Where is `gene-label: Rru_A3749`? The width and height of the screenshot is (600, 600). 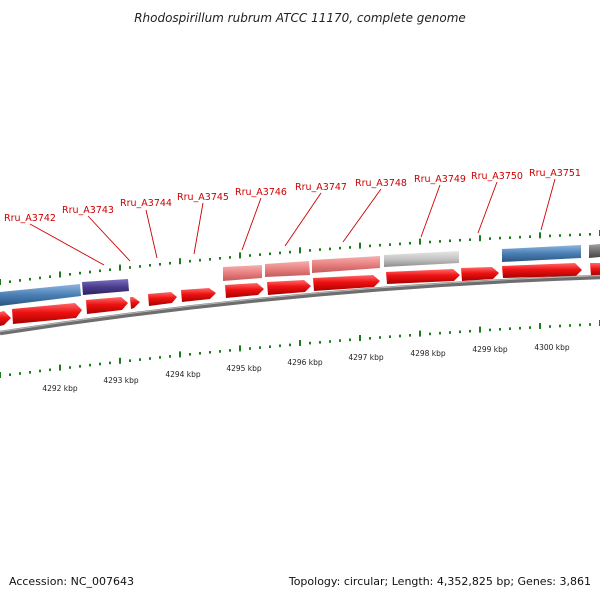
gene-label: Rru_A3749 is located at coordinates (440, 179).